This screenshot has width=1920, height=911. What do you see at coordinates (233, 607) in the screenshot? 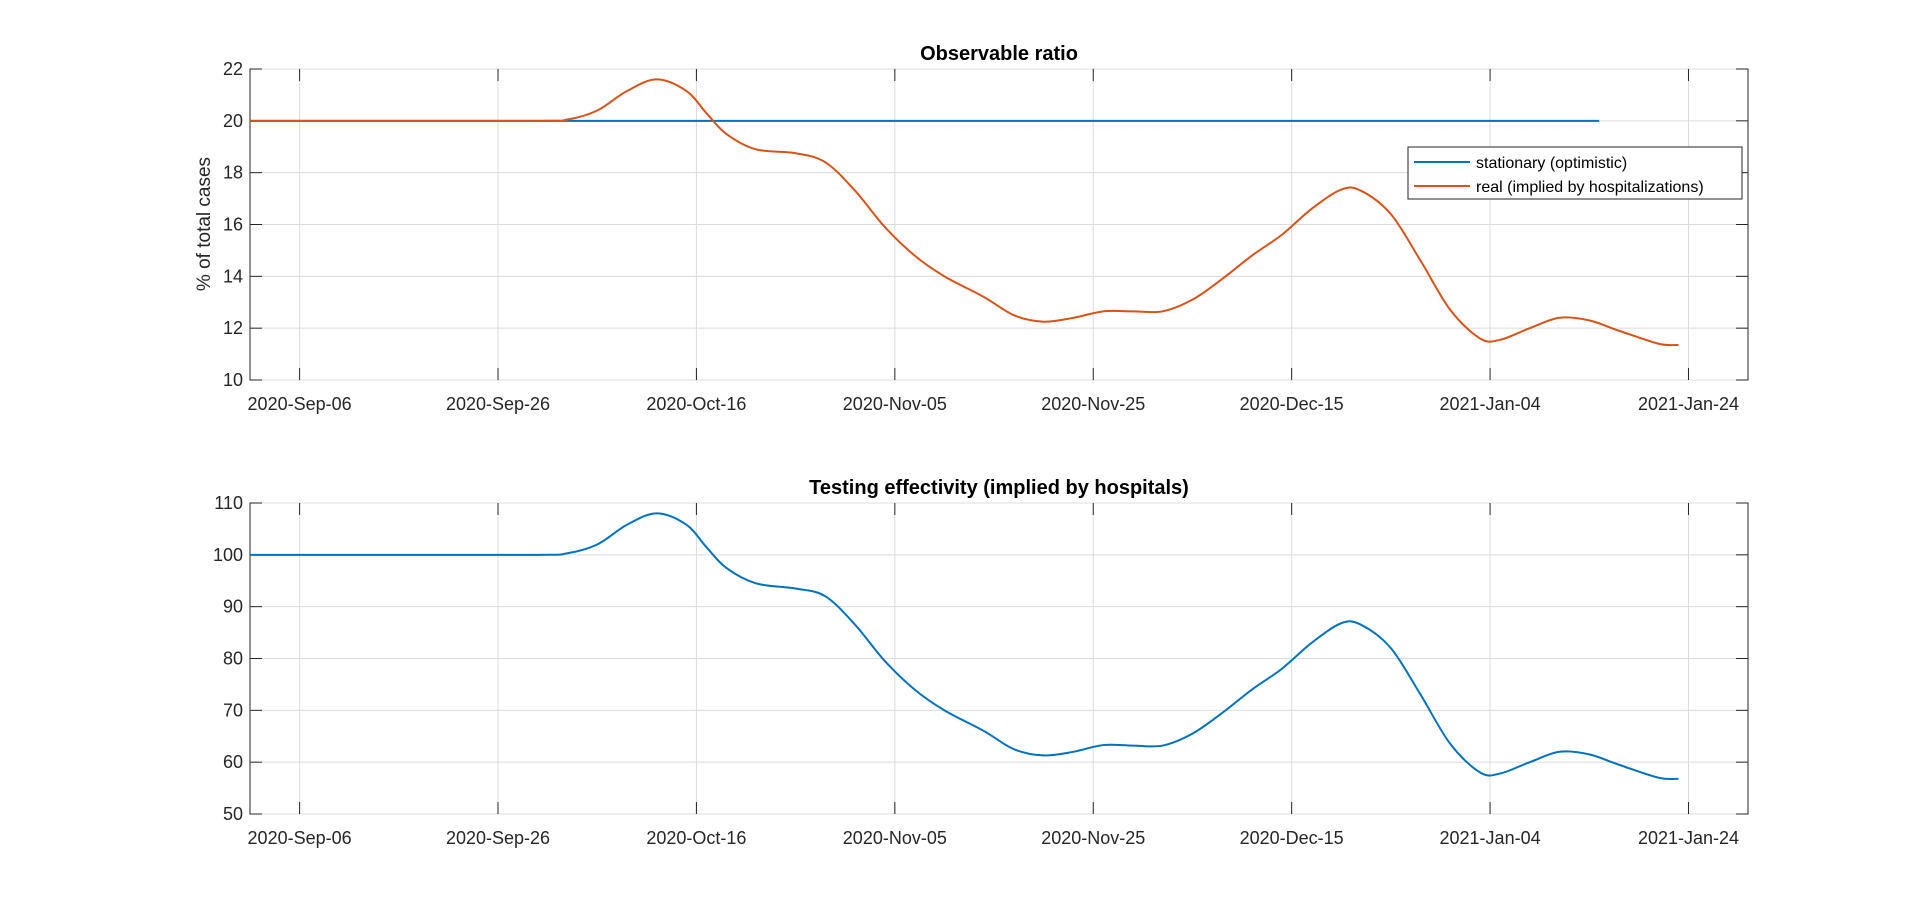
I see `y-tick-label: 90` at bounding box center [233, 607].